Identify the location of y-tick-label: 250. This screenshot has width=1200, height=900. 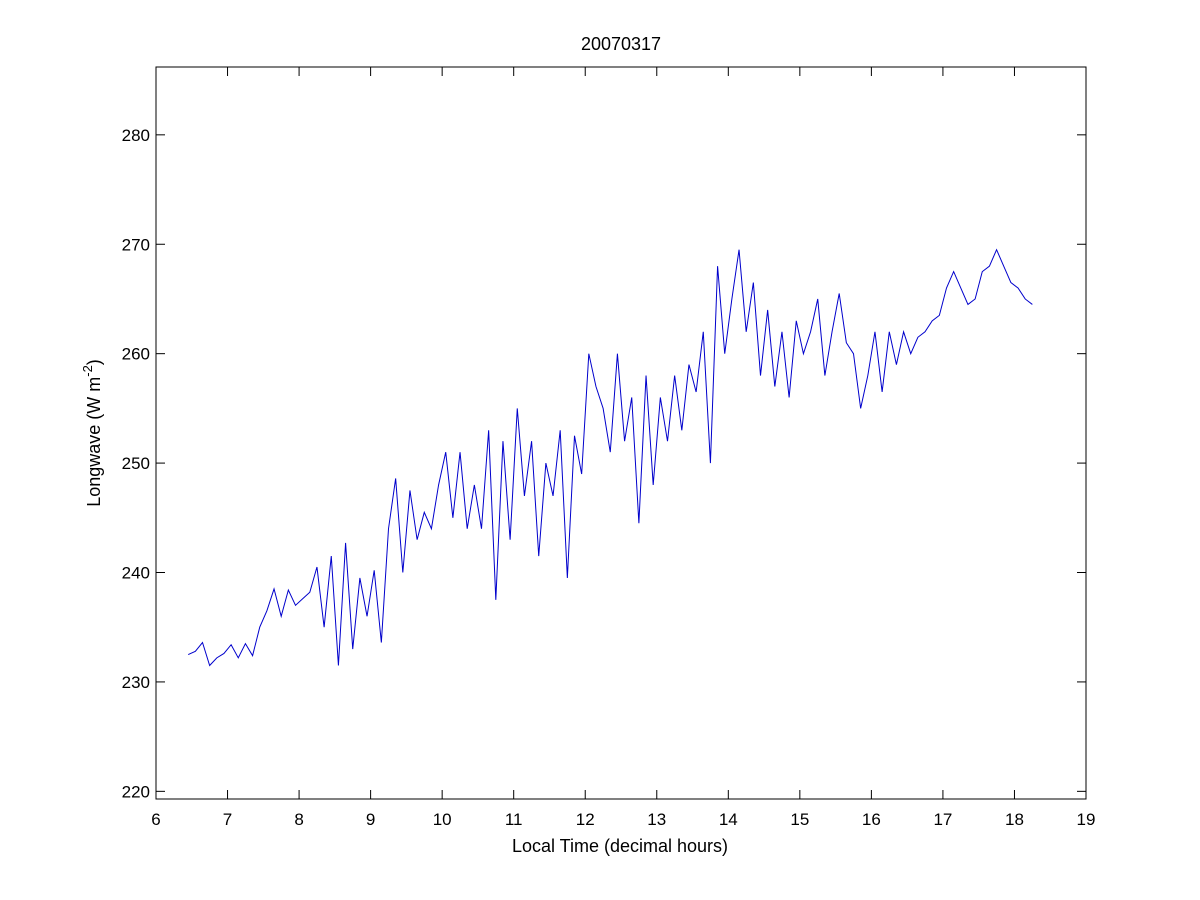
(136, 463).